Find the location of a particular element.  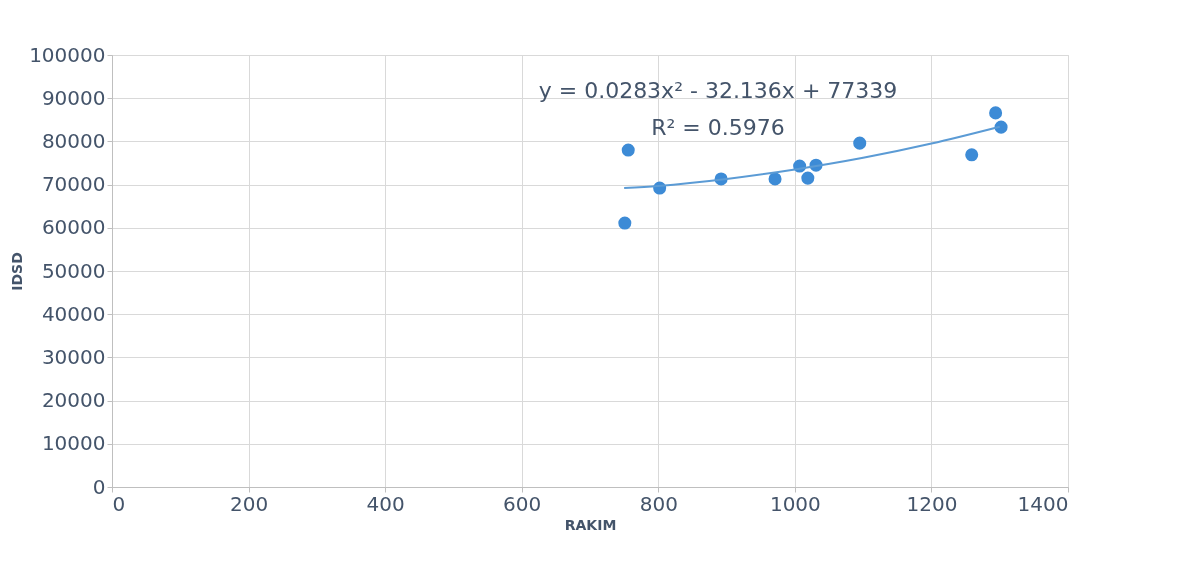

y-tick-label: 10000 is located at coordinates (73, 443).